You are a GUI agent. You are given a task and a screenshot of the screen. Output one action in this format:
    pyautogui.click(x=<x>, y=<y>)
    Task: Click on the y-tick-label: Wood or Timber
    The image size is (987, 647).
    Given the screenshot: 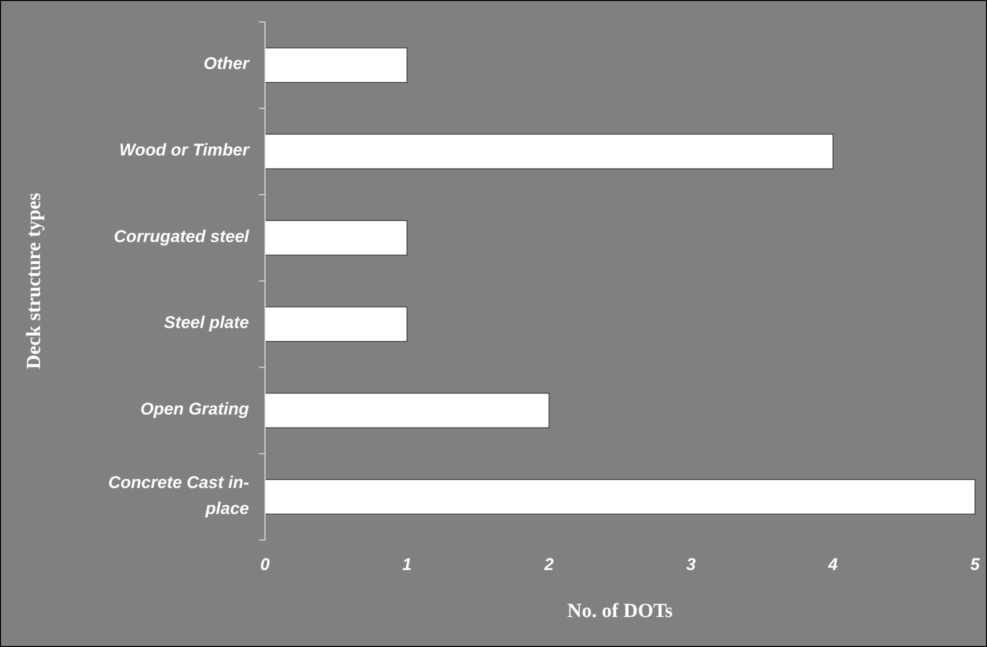 What is the action you would take?
    pyautogui.click(x=184, y=150)
    